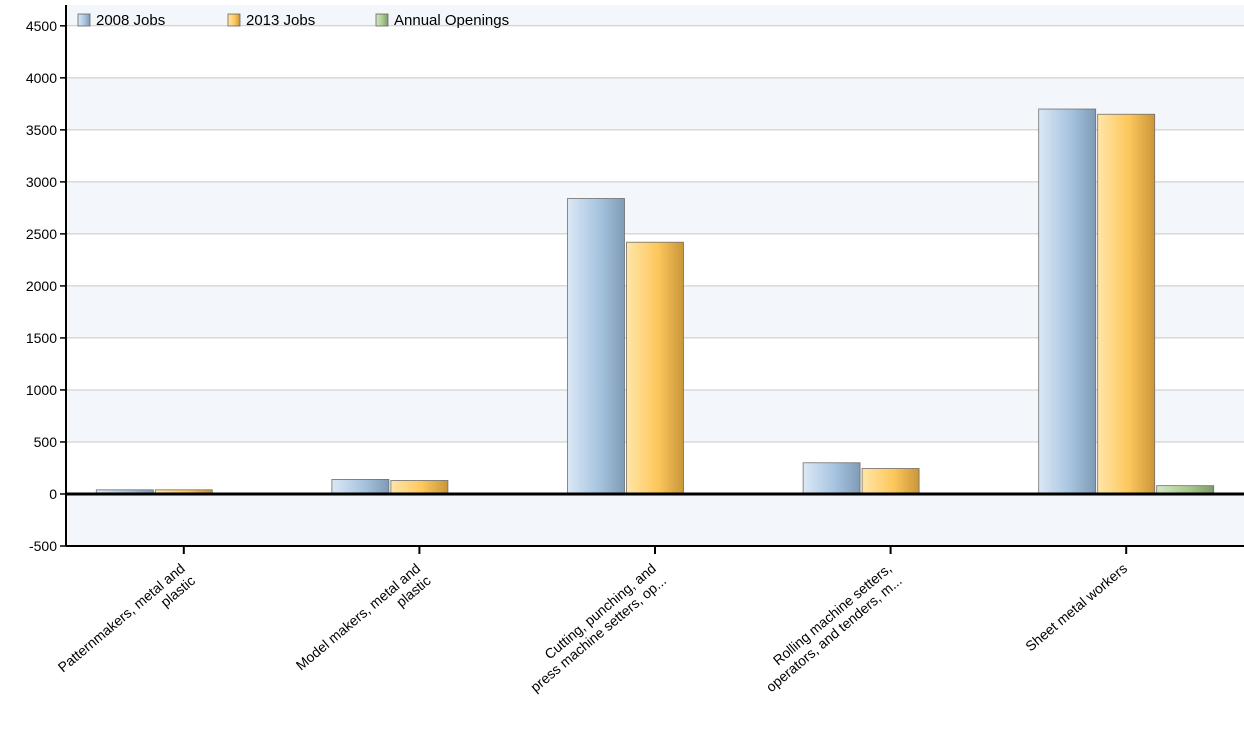  I want to click on x-category-label: Patternmakers, metal andplastic, so click(126, 624).